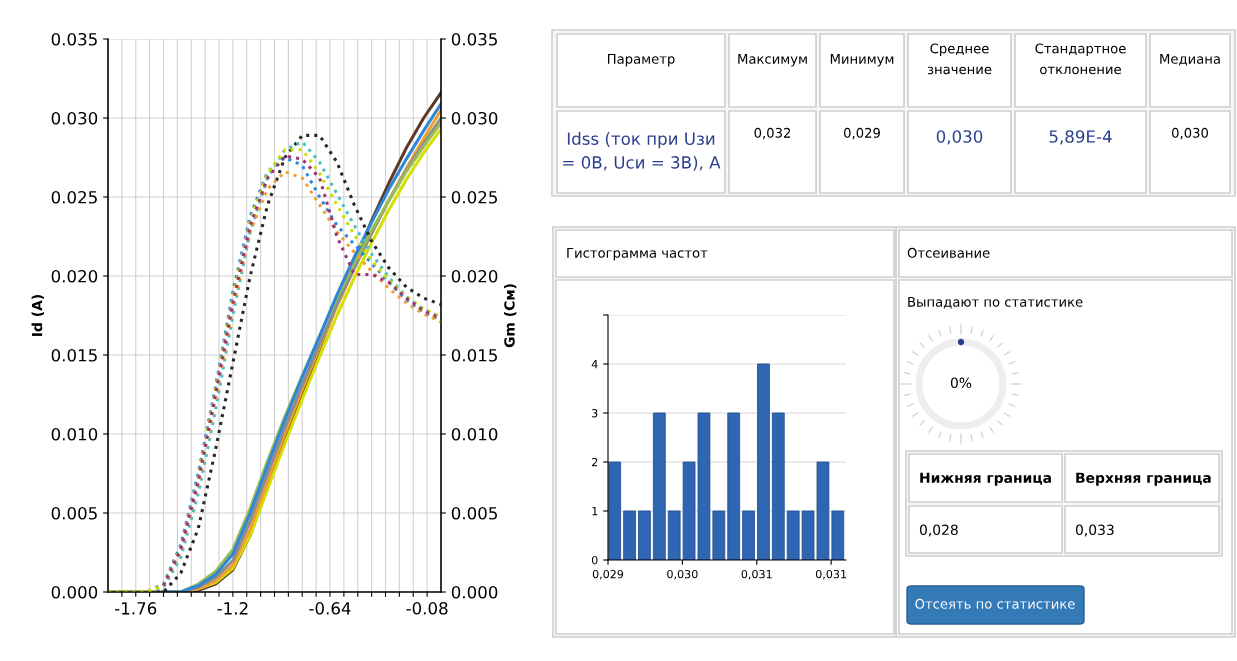 The width and height of the screenshot is (1237, 661). What do you see at coordinates (1080, 59) in the screenshot?
I see `text: Стандартное отклонение` at bounding box center [1080, 59].